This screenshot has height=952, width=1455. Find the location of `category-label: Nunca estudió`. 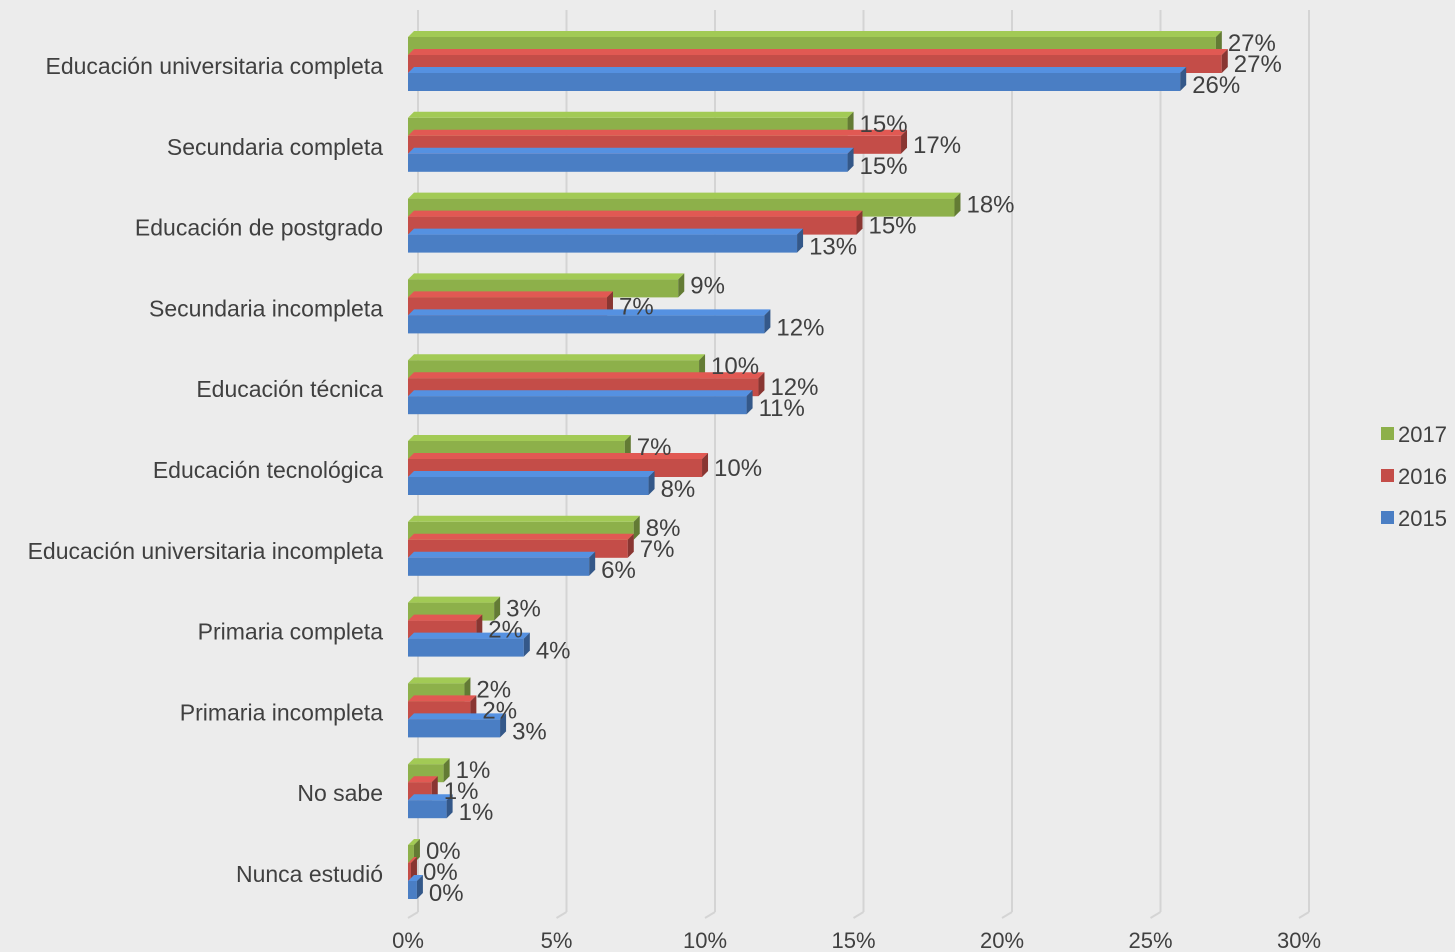

category-label: Nunca estudió is located at coordinates (309, 874).